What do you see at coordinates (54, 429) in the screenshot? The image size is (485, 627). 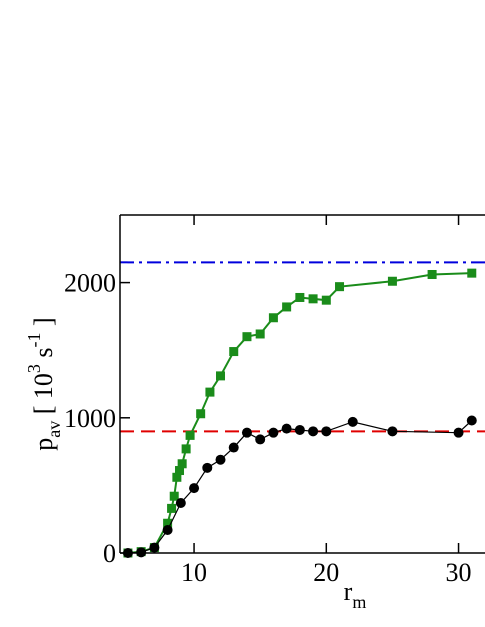 I see `label-part: av` at bounding box center [54, 429].